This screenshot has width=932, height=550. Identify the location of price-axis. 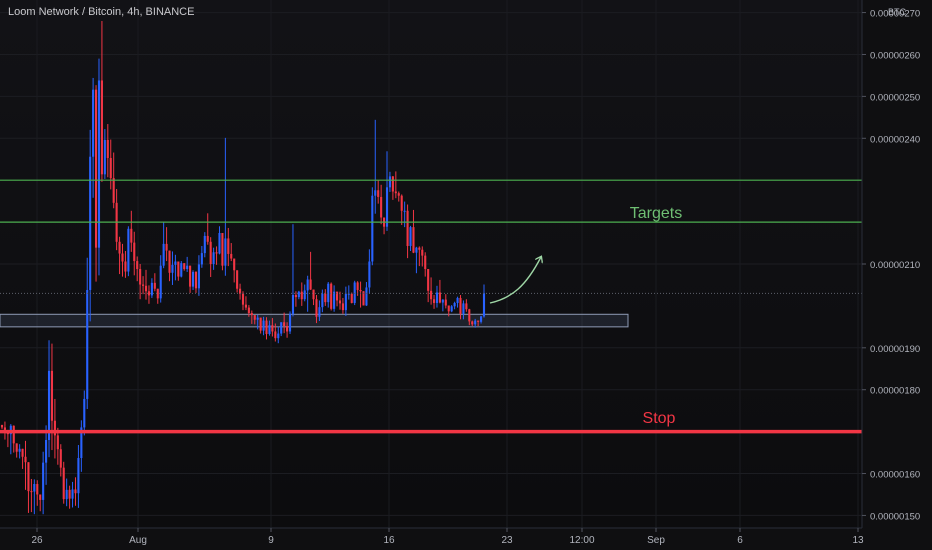
(897, 275).